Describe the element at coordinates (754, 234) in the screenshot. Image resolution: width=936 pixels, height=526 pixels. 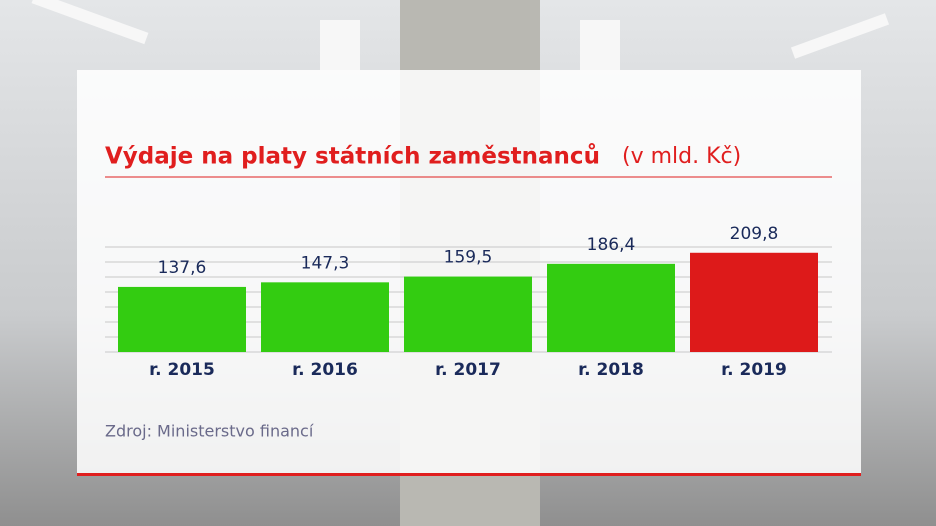
I see `value-label: 209,8` at that location.